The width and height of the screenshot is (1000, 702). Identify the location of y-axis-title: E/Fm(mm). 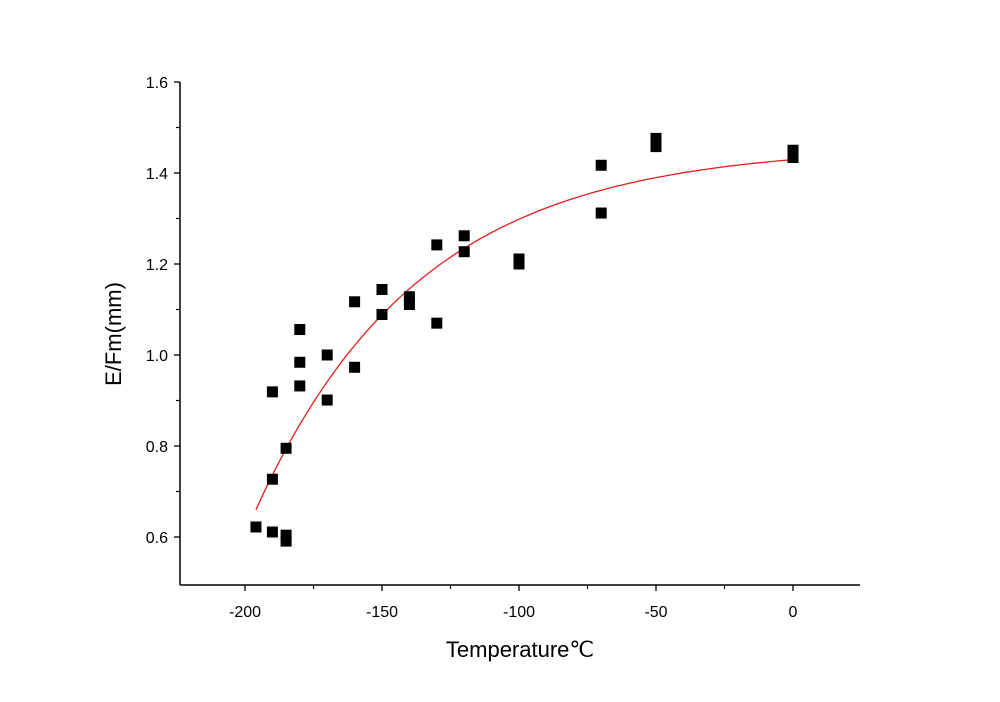
(113, 334).